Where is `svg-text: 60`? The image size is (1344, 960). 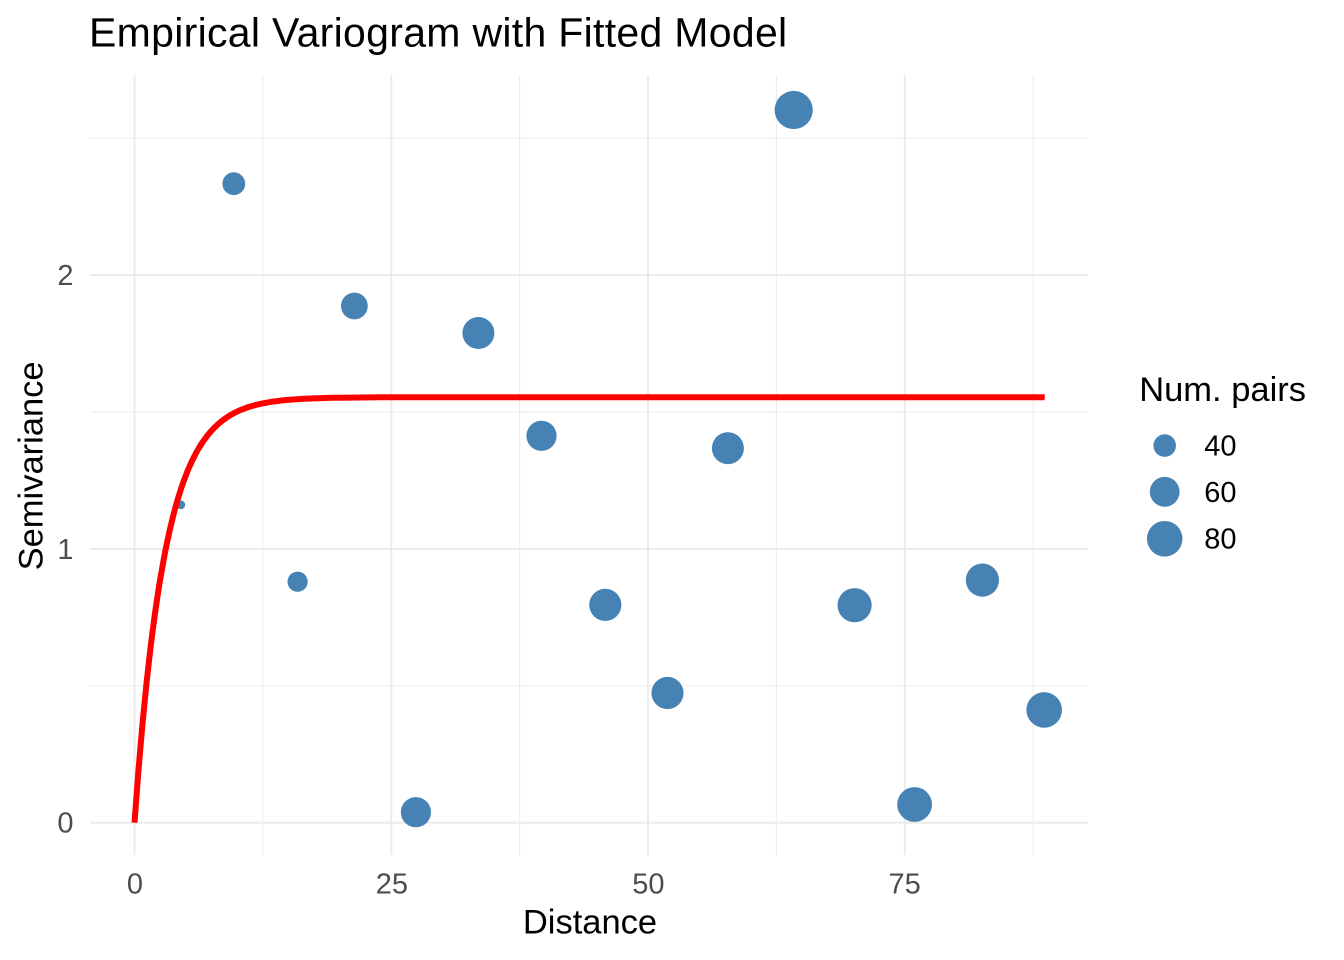
svg-text: 60 is located at coordinates (1220, 493).